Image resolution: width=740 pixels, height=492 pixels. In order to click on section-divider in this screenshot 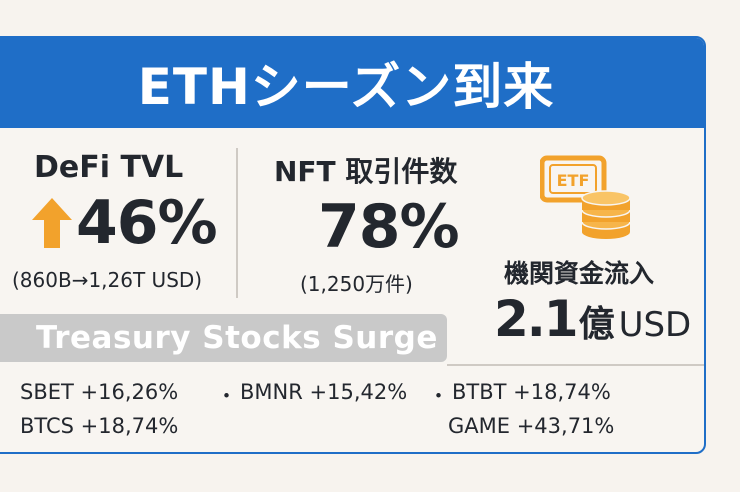, I will do `click(575, 365)`.